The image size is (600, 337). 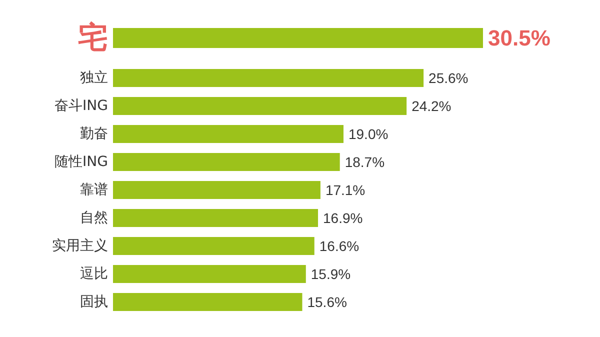 I want to click on y-tick-label: 奋斗ING, so click(x=81, y=106).